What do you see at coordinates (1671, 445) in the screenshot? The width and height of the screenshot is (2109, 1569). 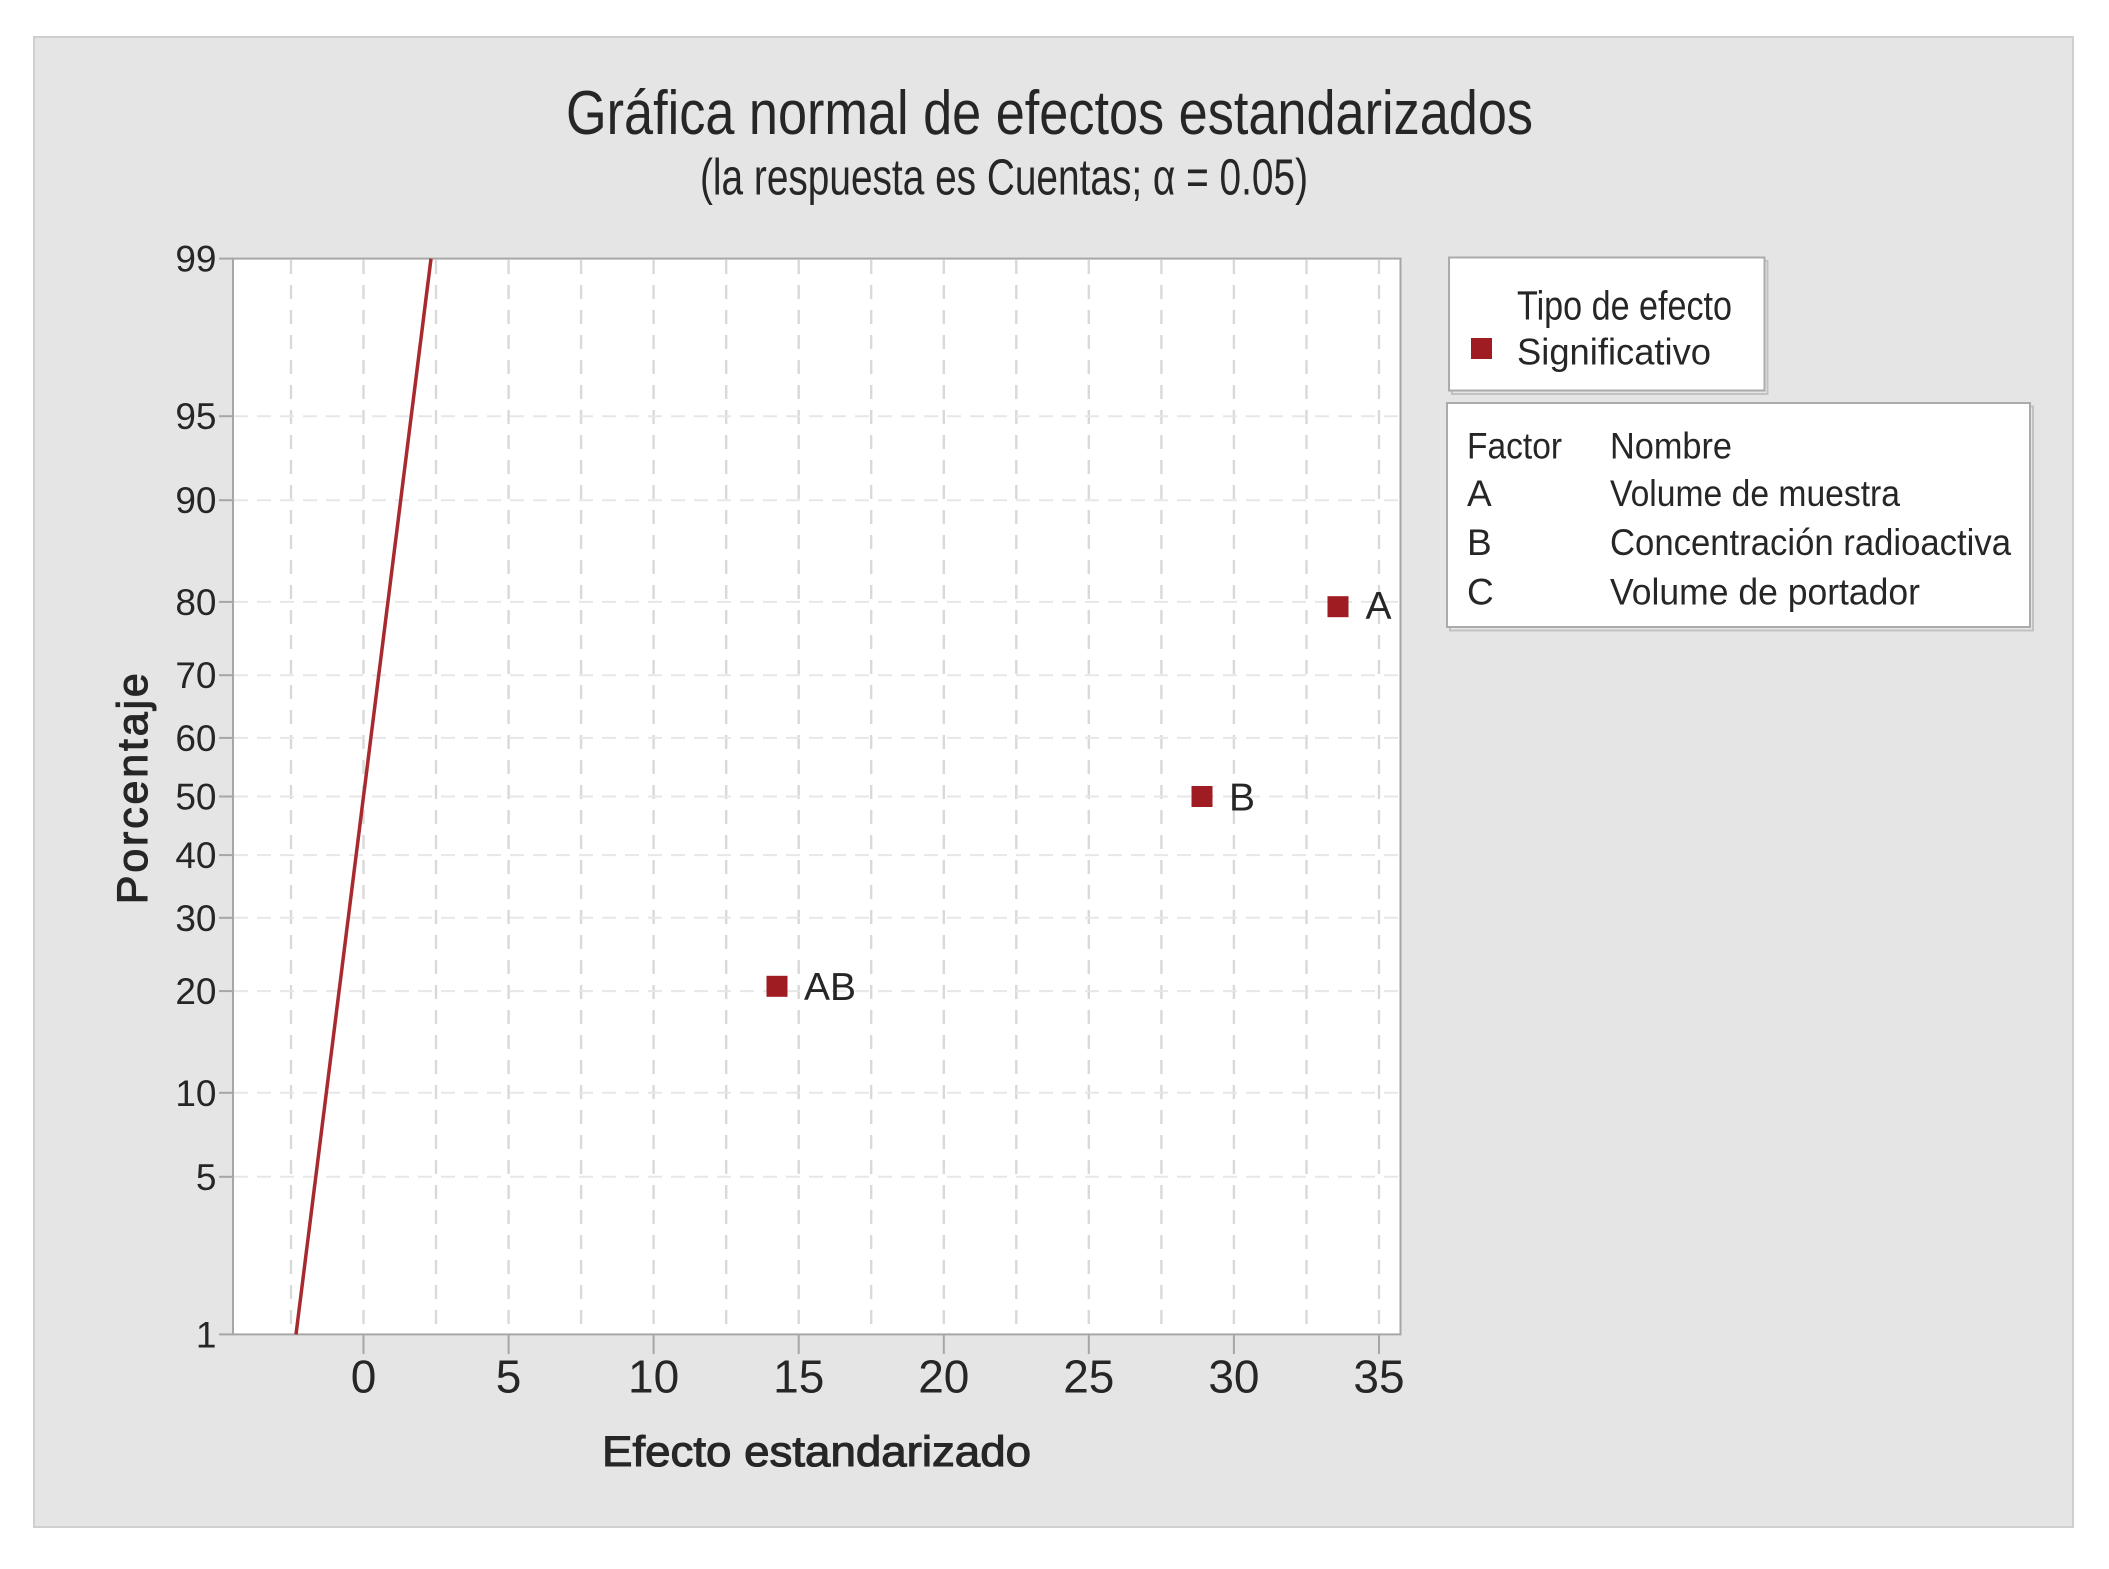 I see `svg-text: Nombre` at bounding box center [1671, 445].